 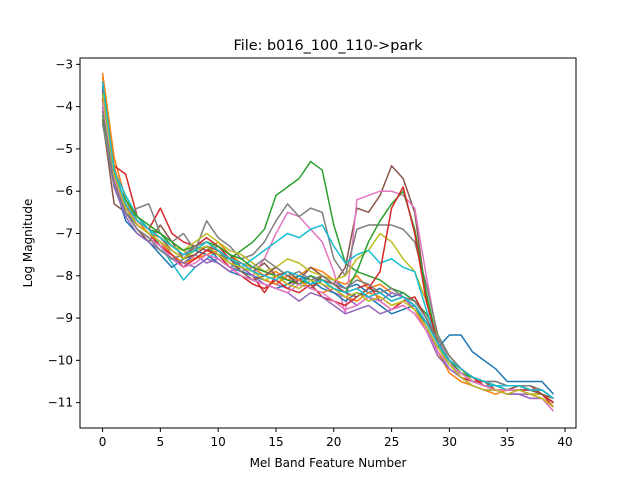 What do you see at coordinates (64, 107) in the screenshot?
I see `y-tick-label: −4` at bounding box center [64, 107].